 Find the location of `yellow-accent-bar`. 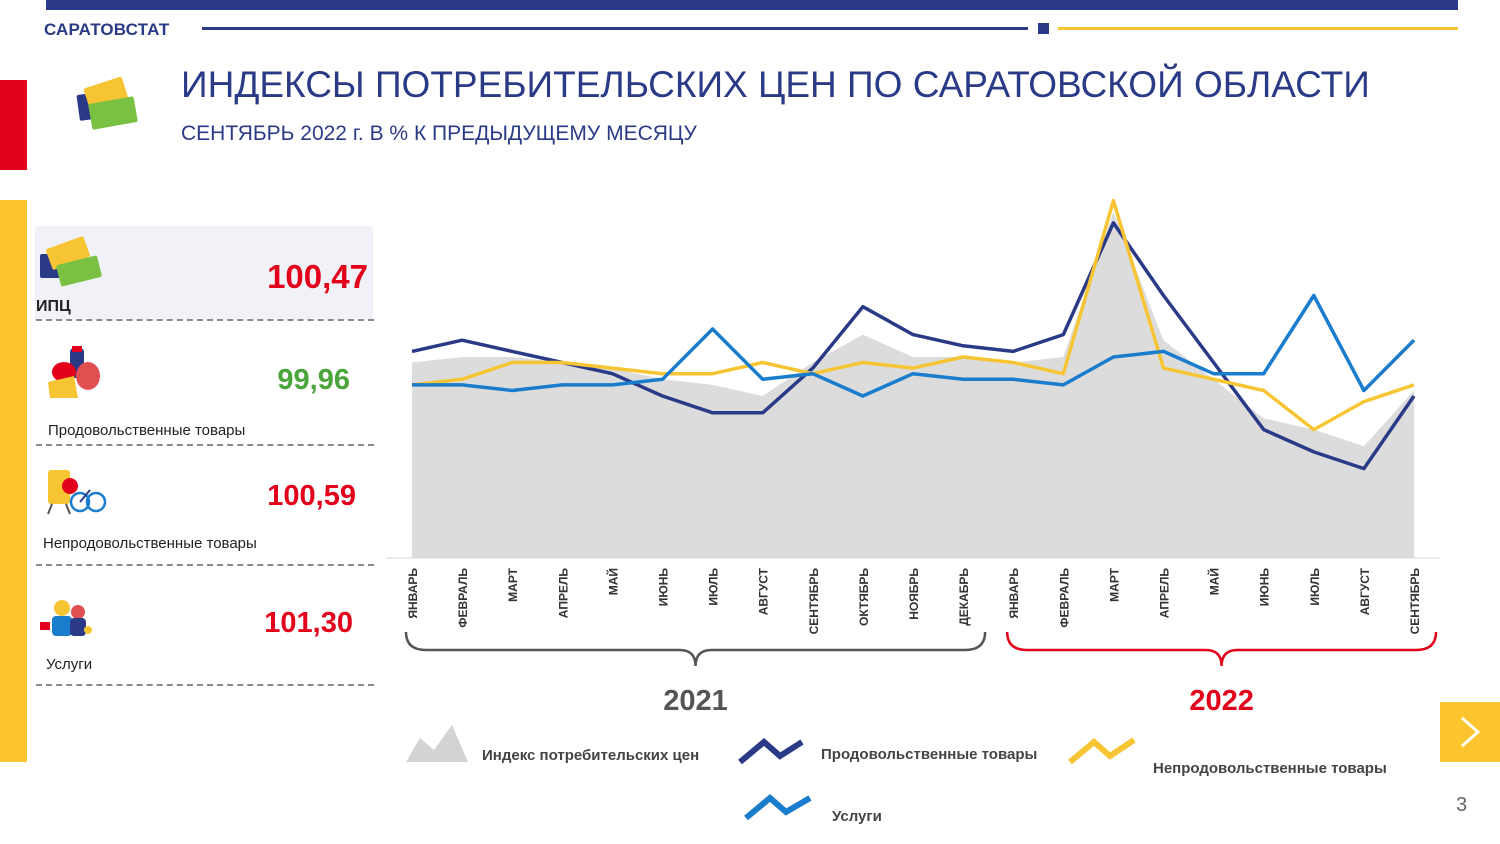

yellow-accent-bar is located at coordinates (13, 481).